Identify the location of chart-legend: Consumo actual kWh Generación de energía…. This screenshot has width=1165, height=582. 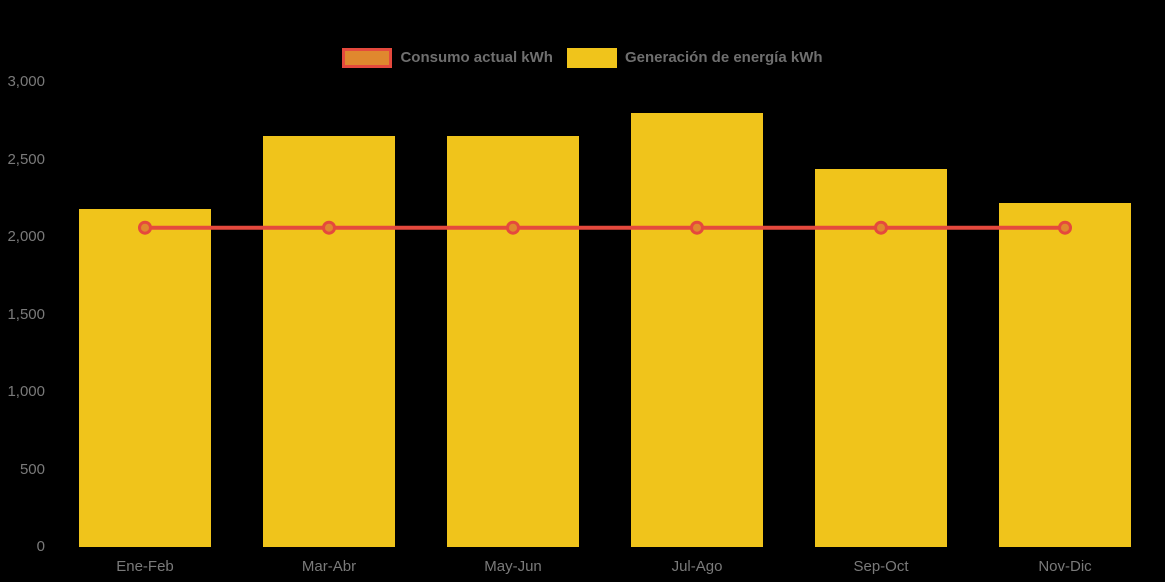
(582, 58).